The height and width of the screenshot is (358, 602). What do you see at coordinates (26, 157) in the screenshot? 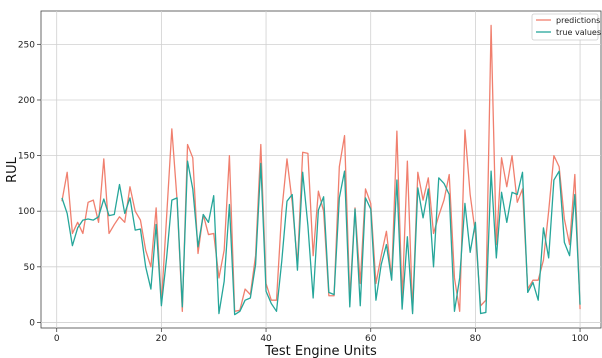
I see `y-tick-label: 150` at bounding box center [26, 157].